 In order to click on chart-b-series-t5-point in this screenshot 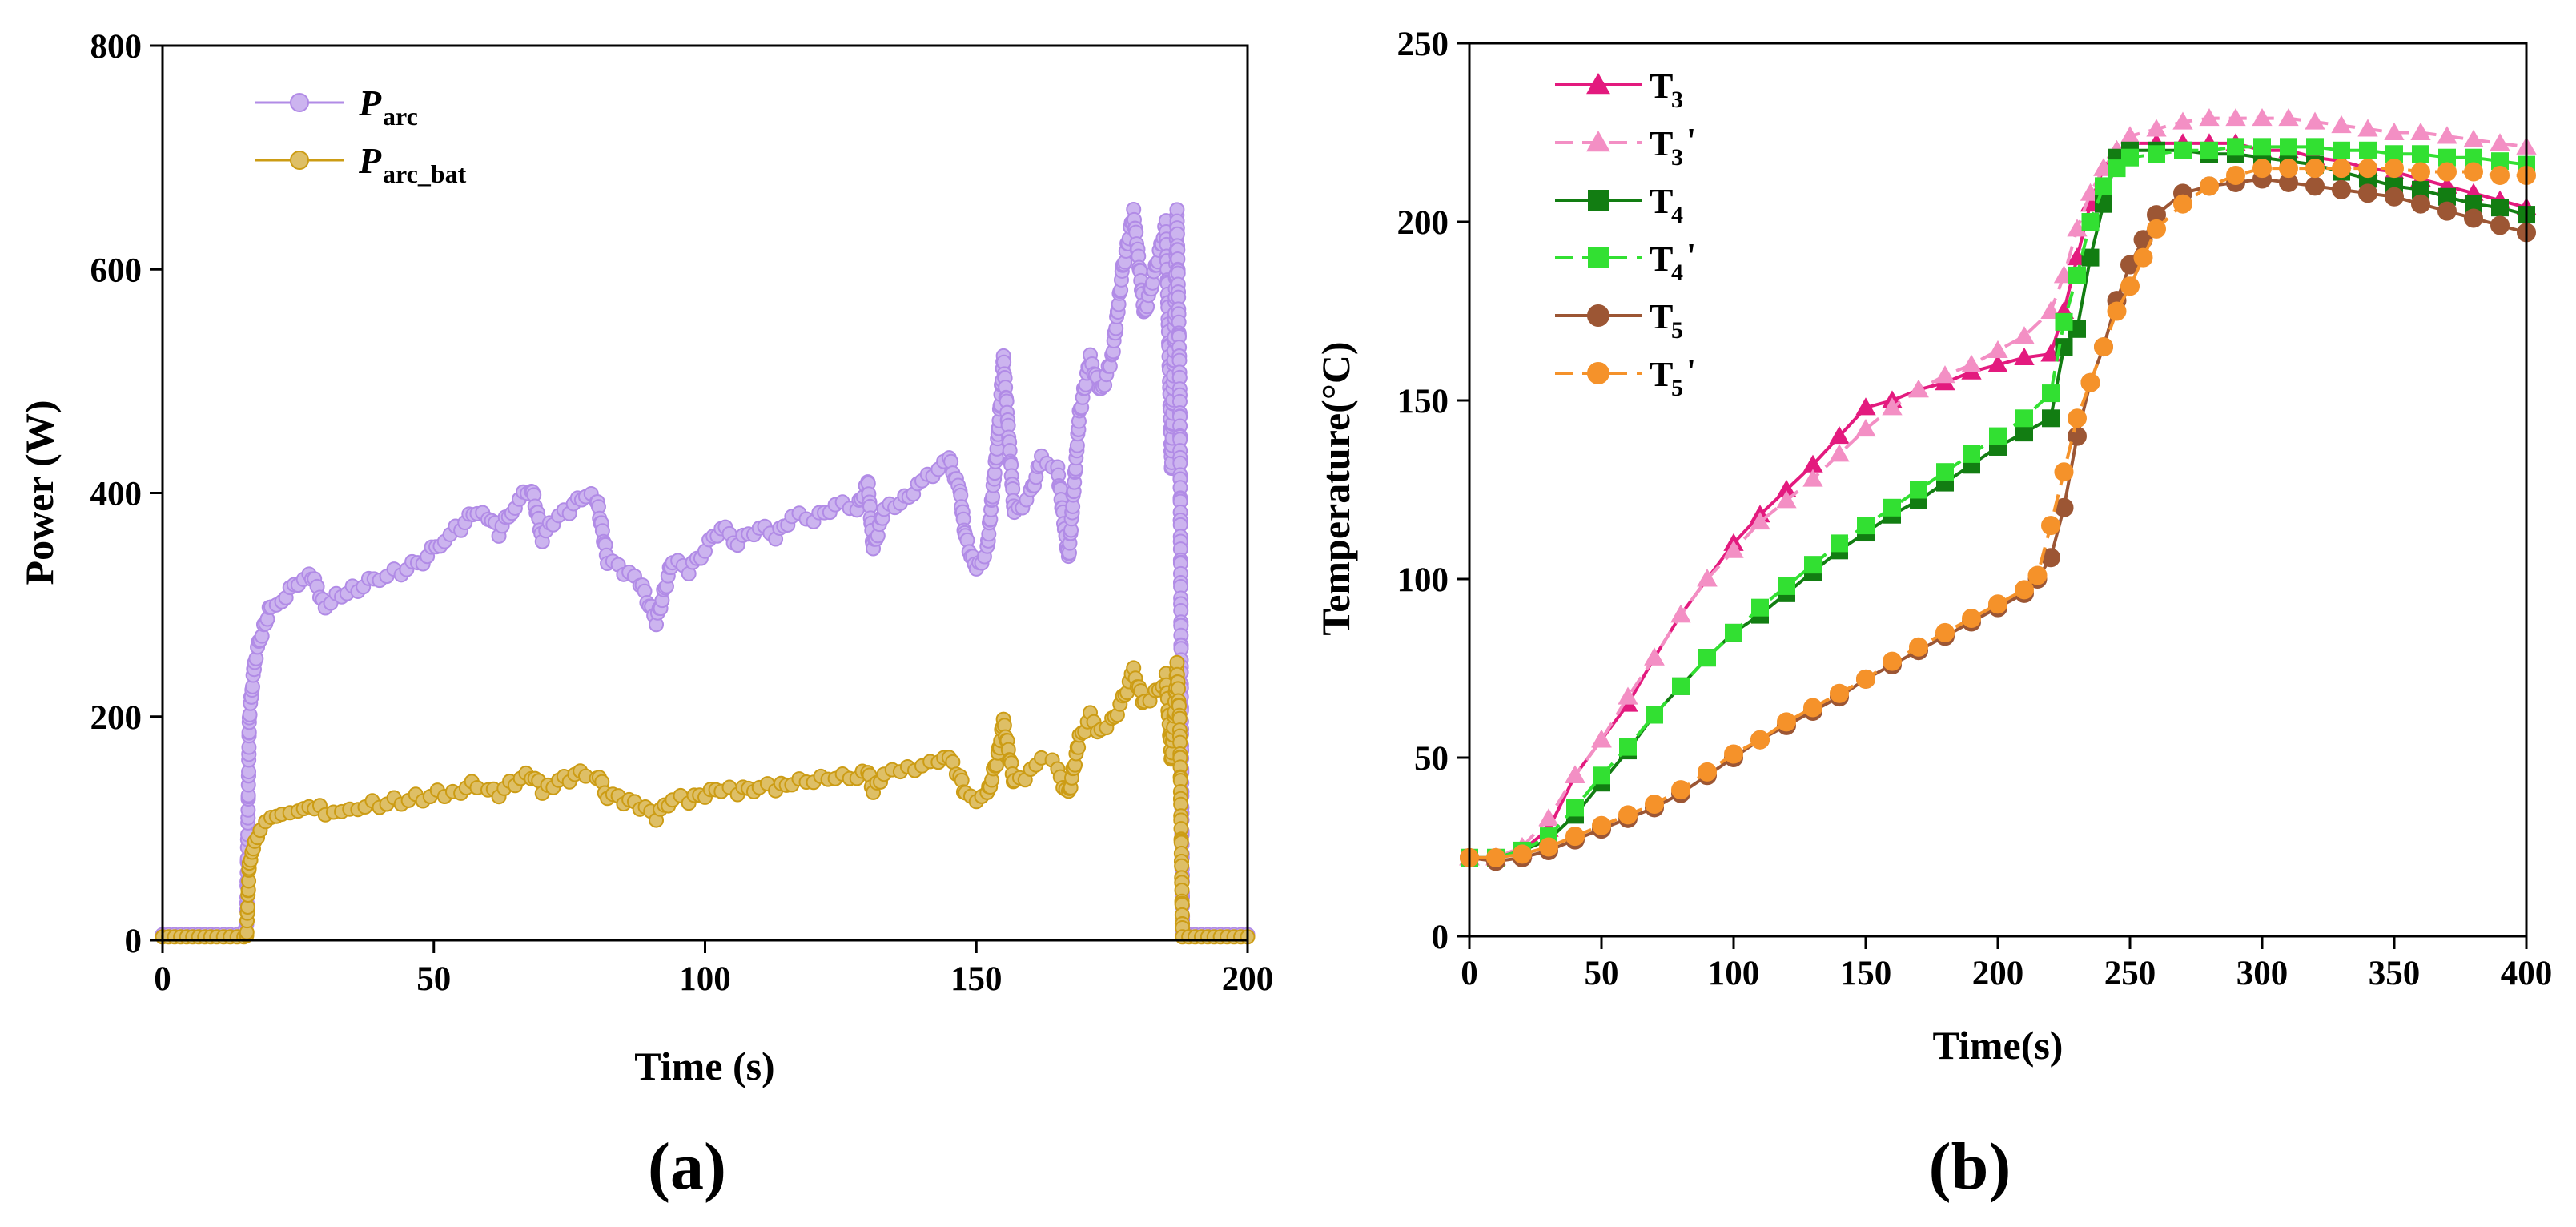, I will do `click(2447, 211)`.